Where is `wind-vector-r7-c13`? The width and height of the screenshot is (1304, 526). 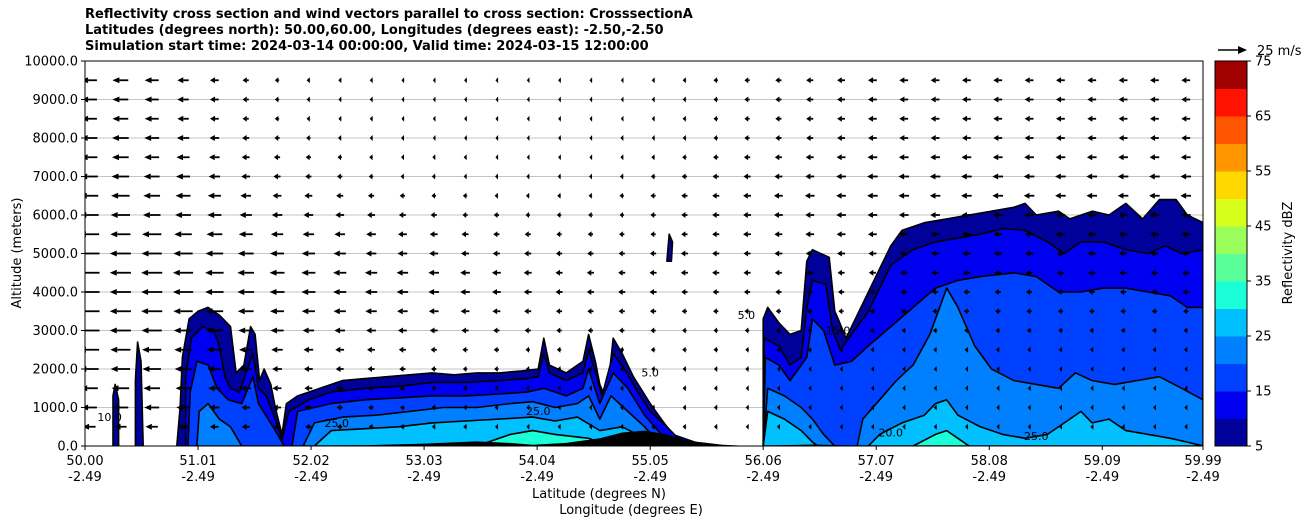 wind-vector-r7-c13 is located at coordinates (496, 292).